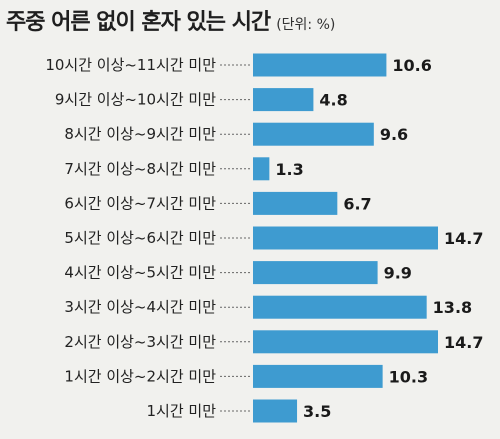  I want to click on value-label: 9.9, so click(398, 273).